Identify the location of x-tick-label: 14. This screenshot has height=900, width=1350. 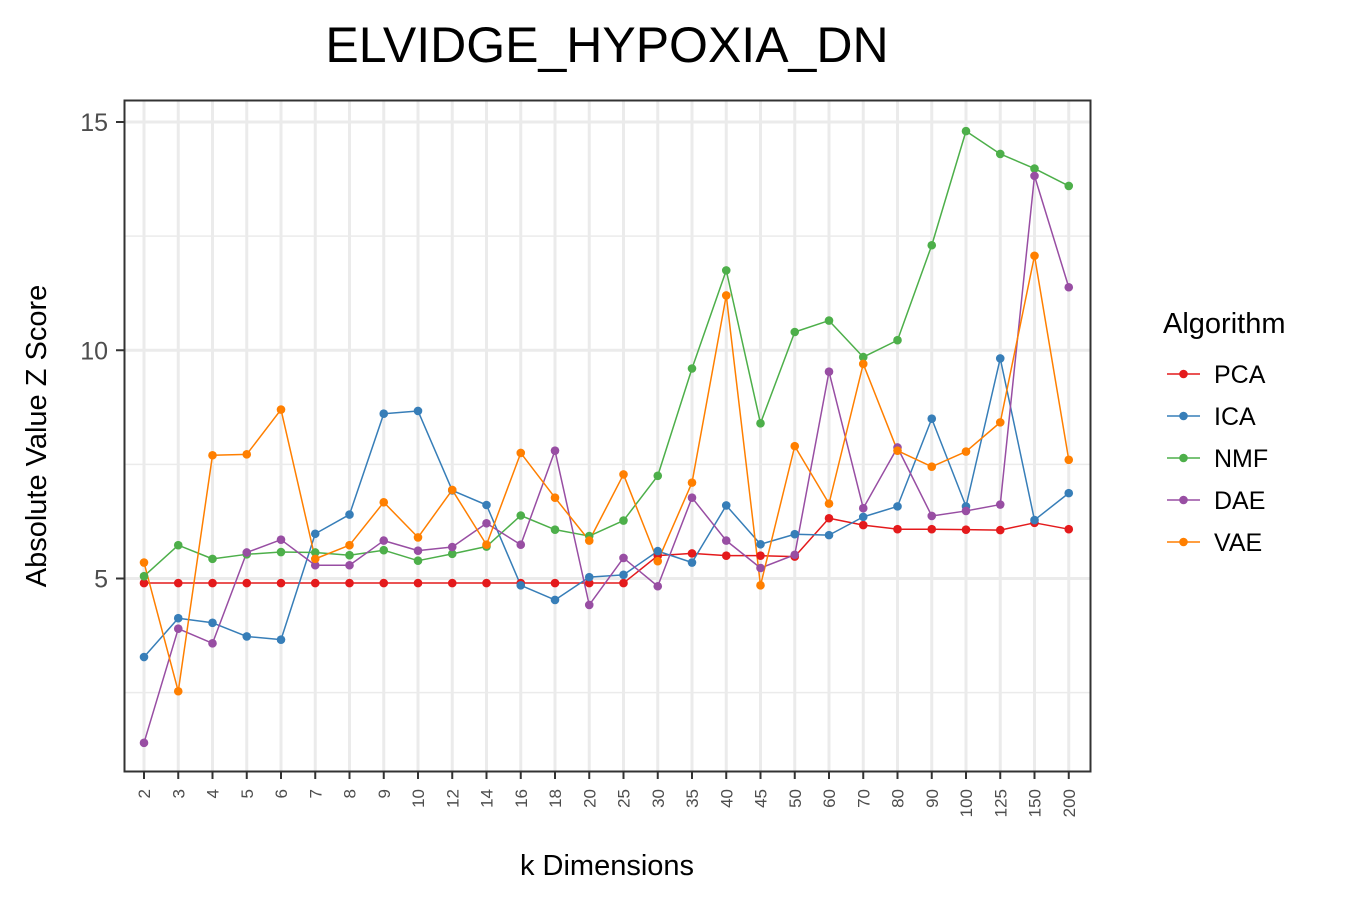
(487, 798).